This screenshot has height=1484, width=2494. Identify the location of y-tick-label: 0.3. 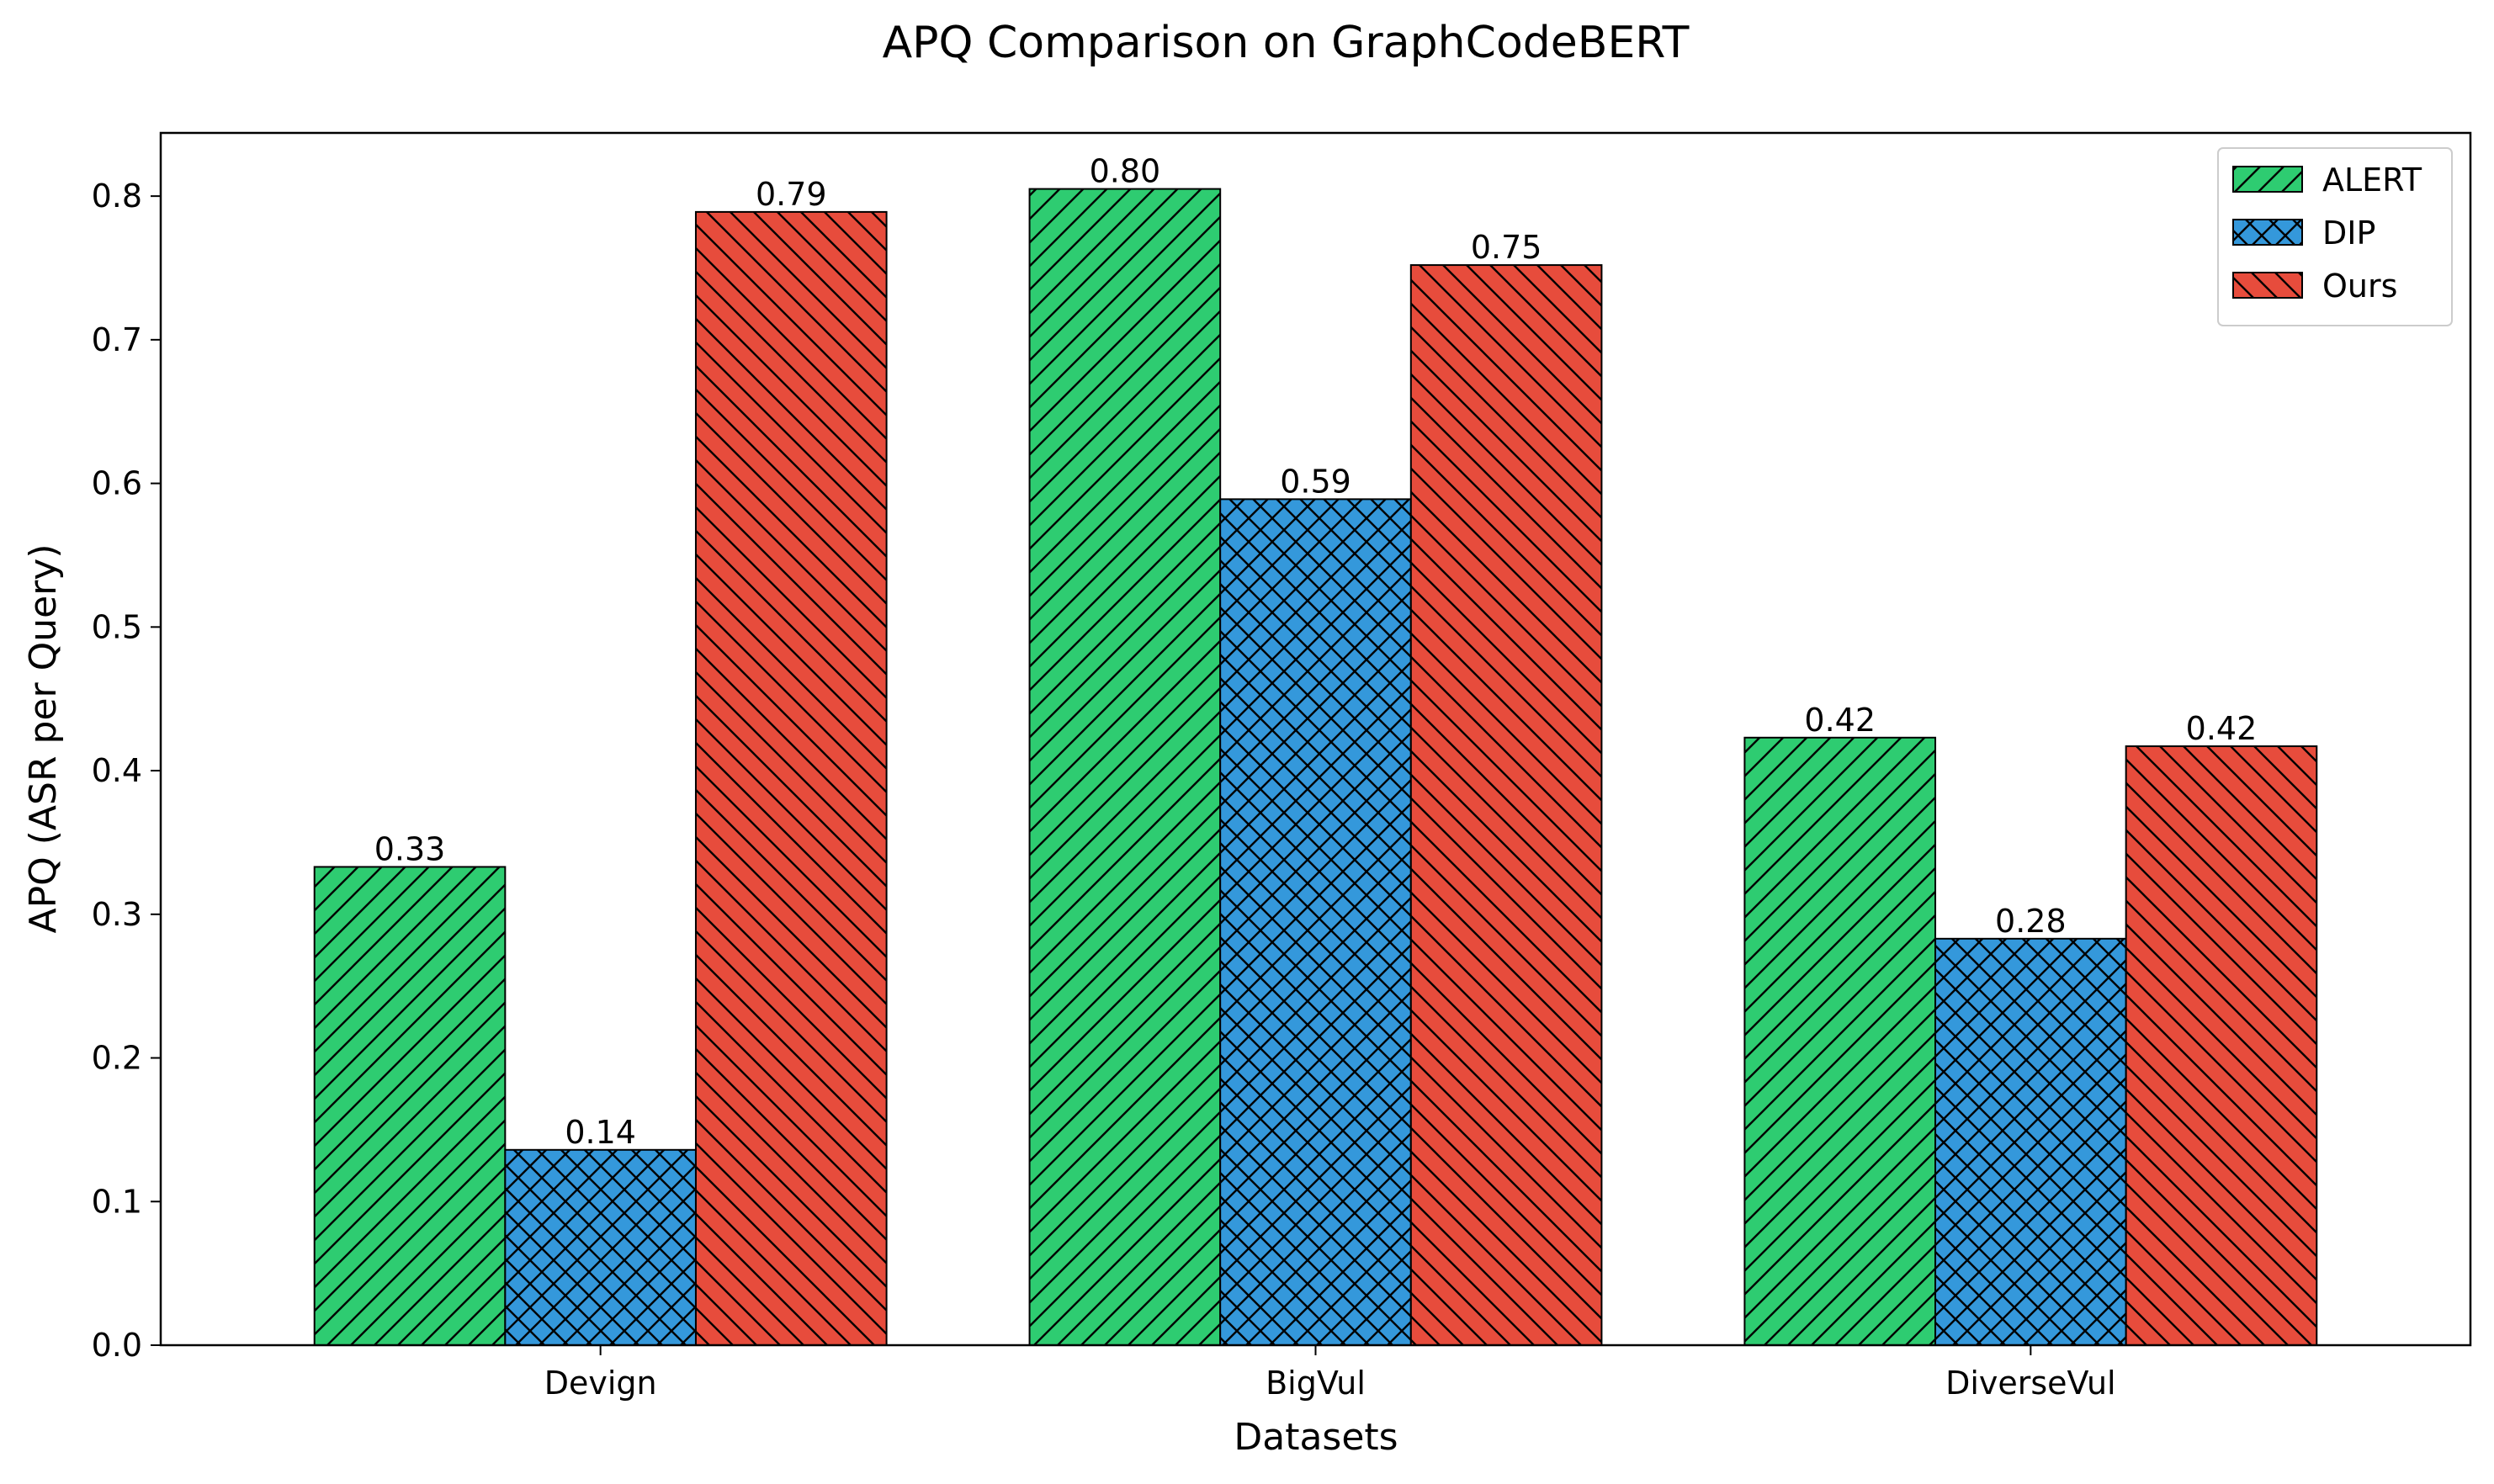
(117, 915).